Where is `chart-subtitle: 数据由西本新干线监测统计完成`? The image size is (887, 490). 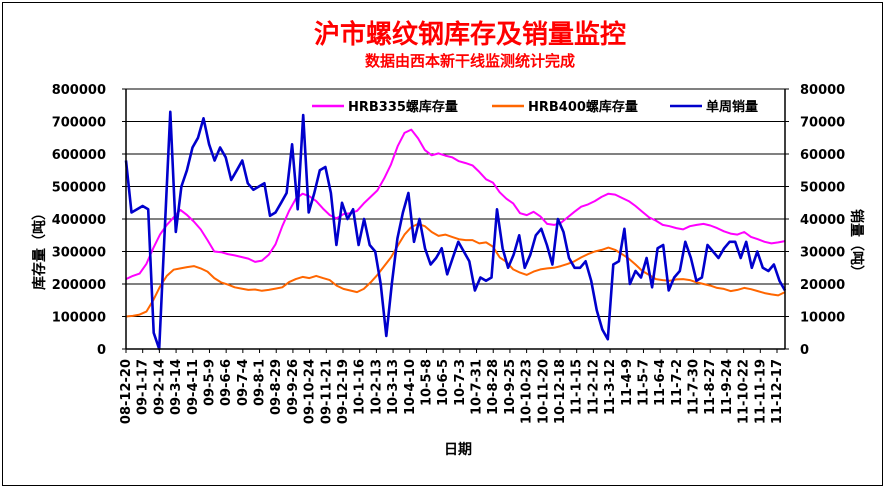
chart-subtitle: 数据由西本新干线监测统计完成 is located at coordinates (470, 61).